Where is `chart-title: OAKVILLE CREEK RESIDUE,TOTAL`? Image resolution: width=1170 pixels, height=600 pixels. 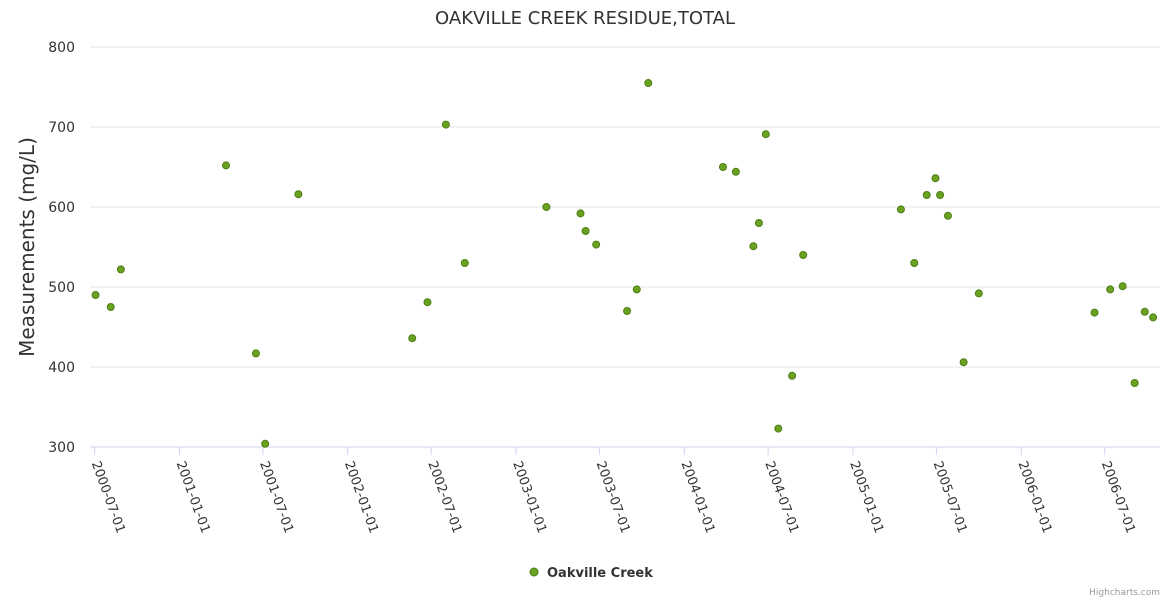 chart-title: OAKVILLE CREEK RESIDUE,TOTAL is located at coordinates (585, 18).